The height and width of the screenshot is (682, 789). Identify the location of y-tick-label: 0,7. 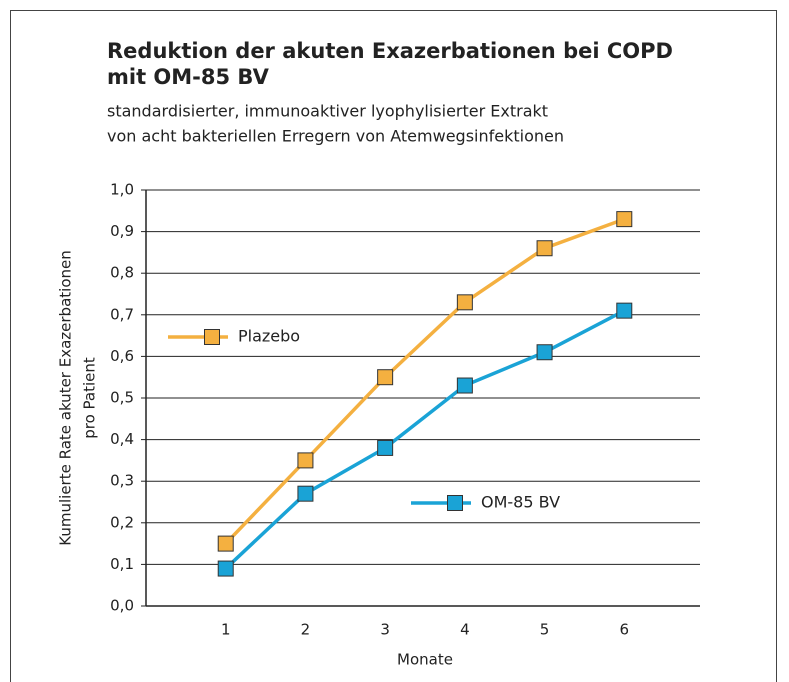
(122, 314).